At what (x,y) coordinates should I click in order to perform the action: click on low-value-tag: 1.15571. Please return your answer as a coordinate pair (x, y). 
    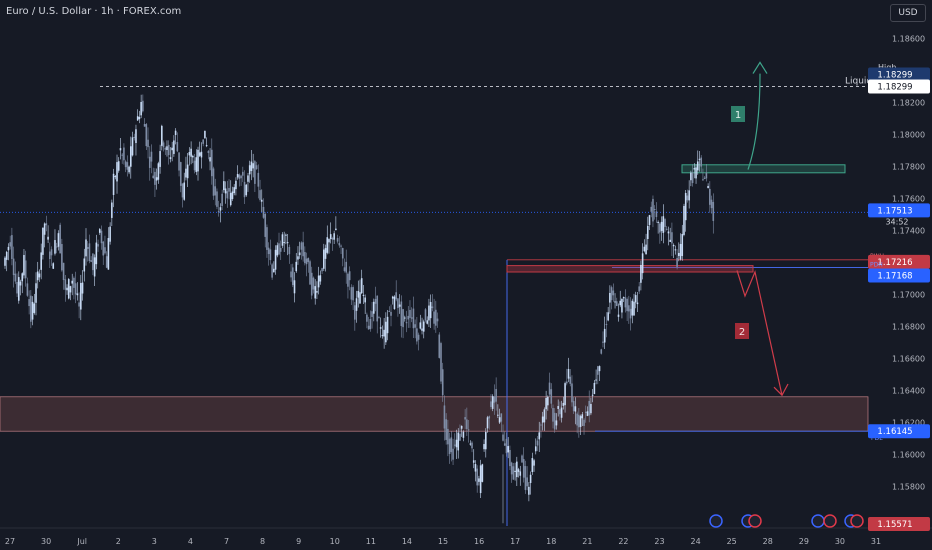
    Looking at the image, I should click on (894, 525).